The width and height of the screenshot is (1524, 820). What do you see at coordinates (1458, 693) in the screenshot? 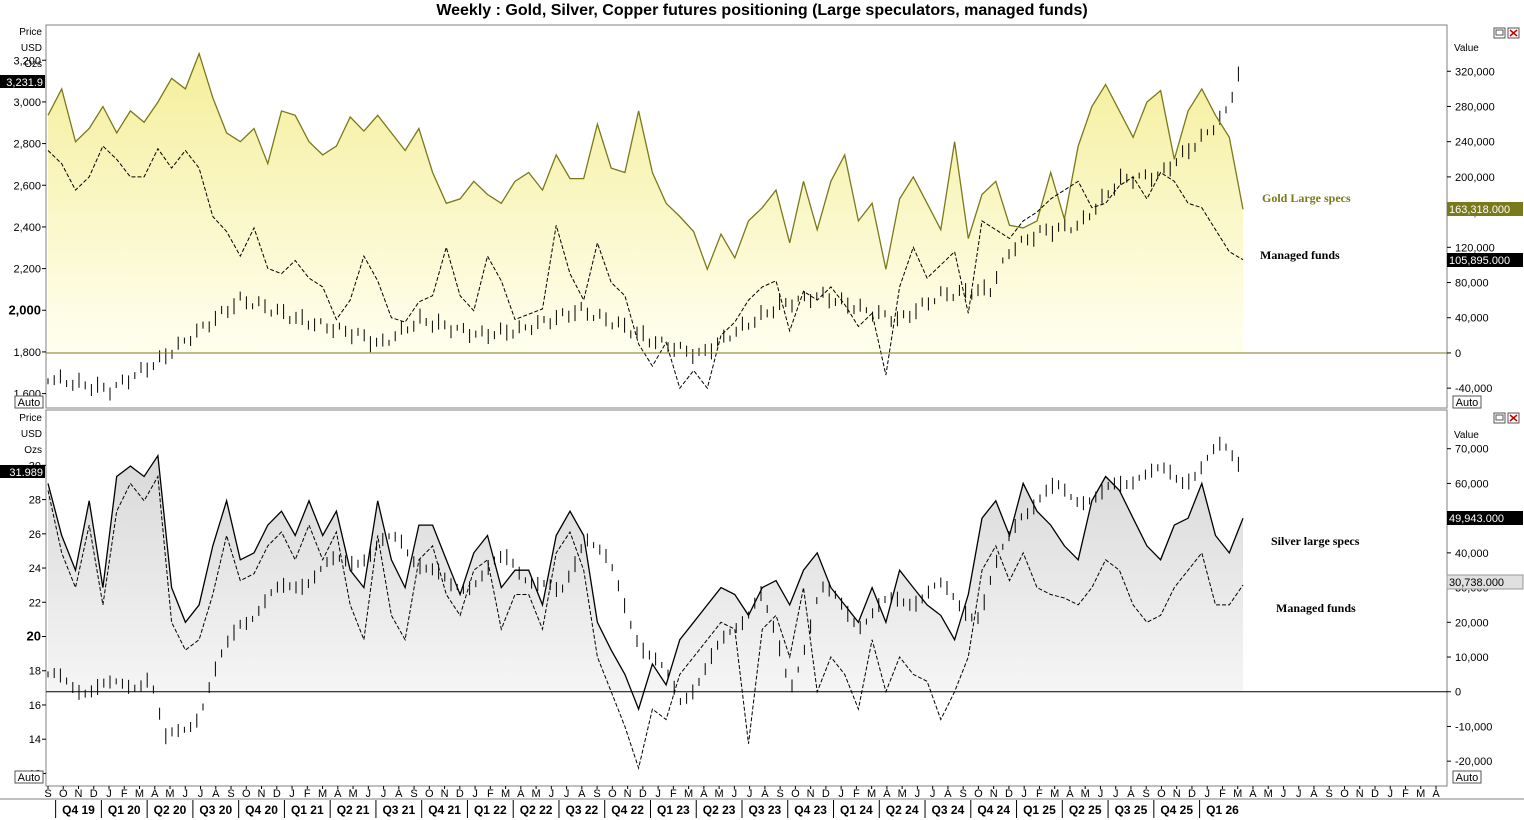
I see `value-tick-label: 0` at bounding box center [1458, 693].